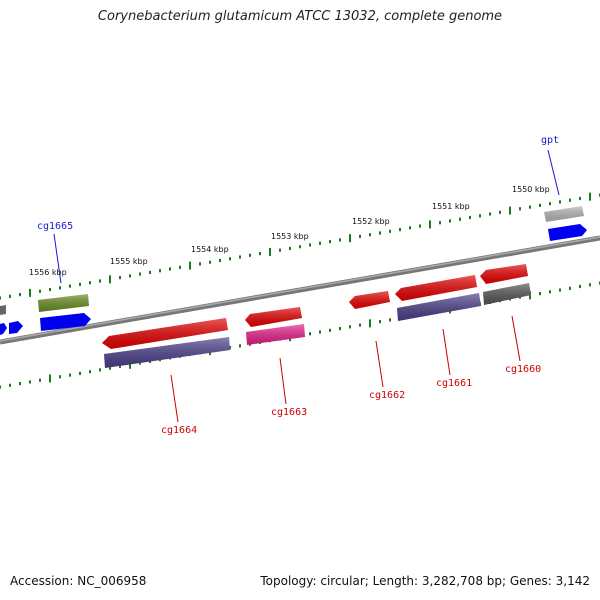  What do you see at coordinates (454, 383) in the screenshot?
I see `gene-label-cg1661: cg1661` at bounding box center [454, 383].